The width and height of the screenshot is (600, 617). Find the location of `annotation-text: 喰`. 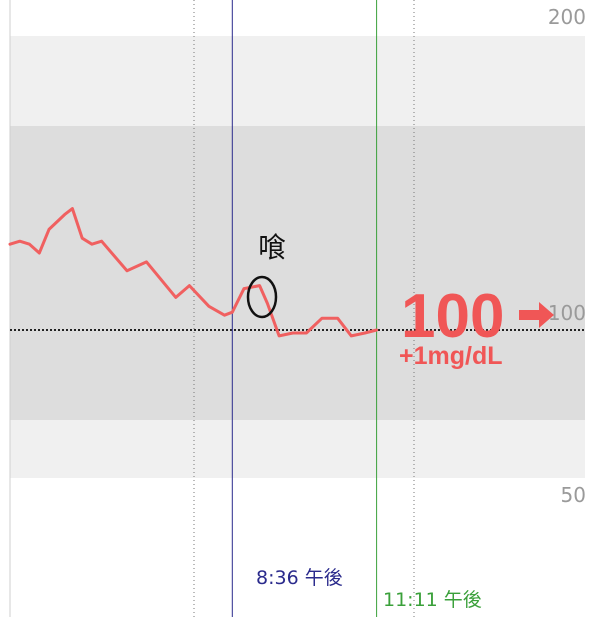

annotation-text: 喰 is located at coordinates (272, 247).